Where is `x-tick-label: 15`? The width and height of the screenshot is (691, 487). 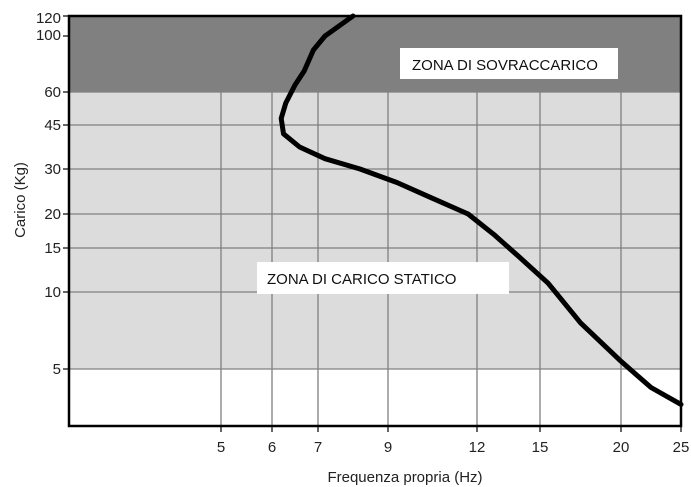
x-tick-label: 15 is located at coordinates (540, 447).